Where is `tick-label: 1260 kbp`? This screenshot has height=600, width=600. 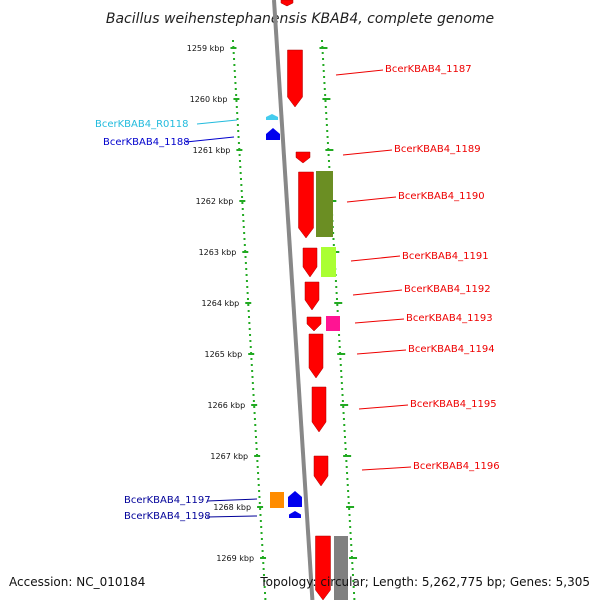
tick-label: 1260 kbp is located at coordinates (209, 99).